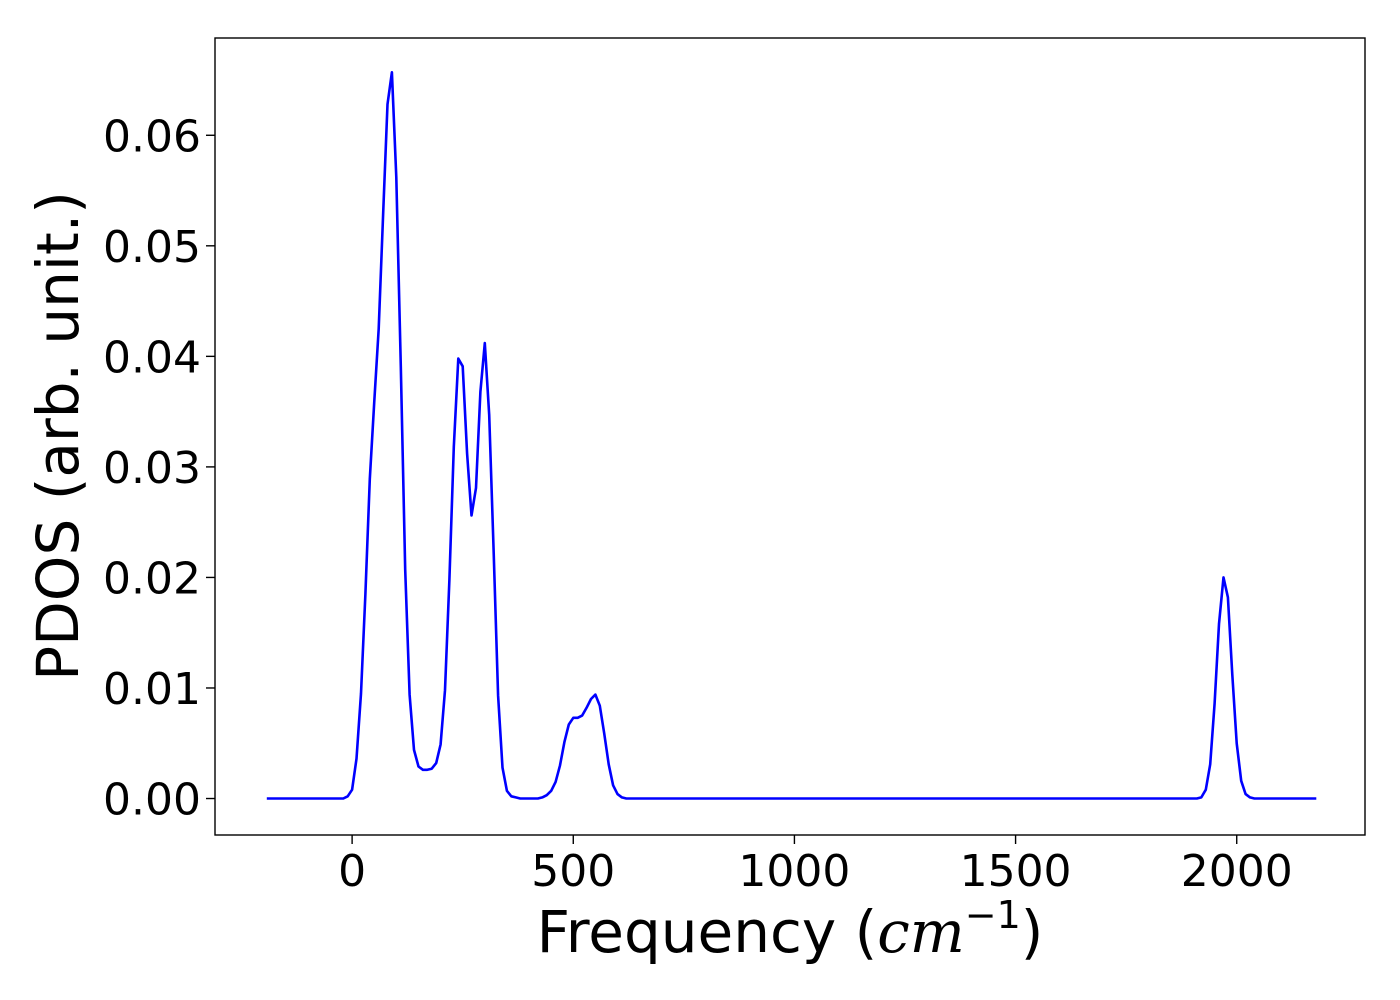  I want to click on x-tick-label: 0, so click(352, 871).